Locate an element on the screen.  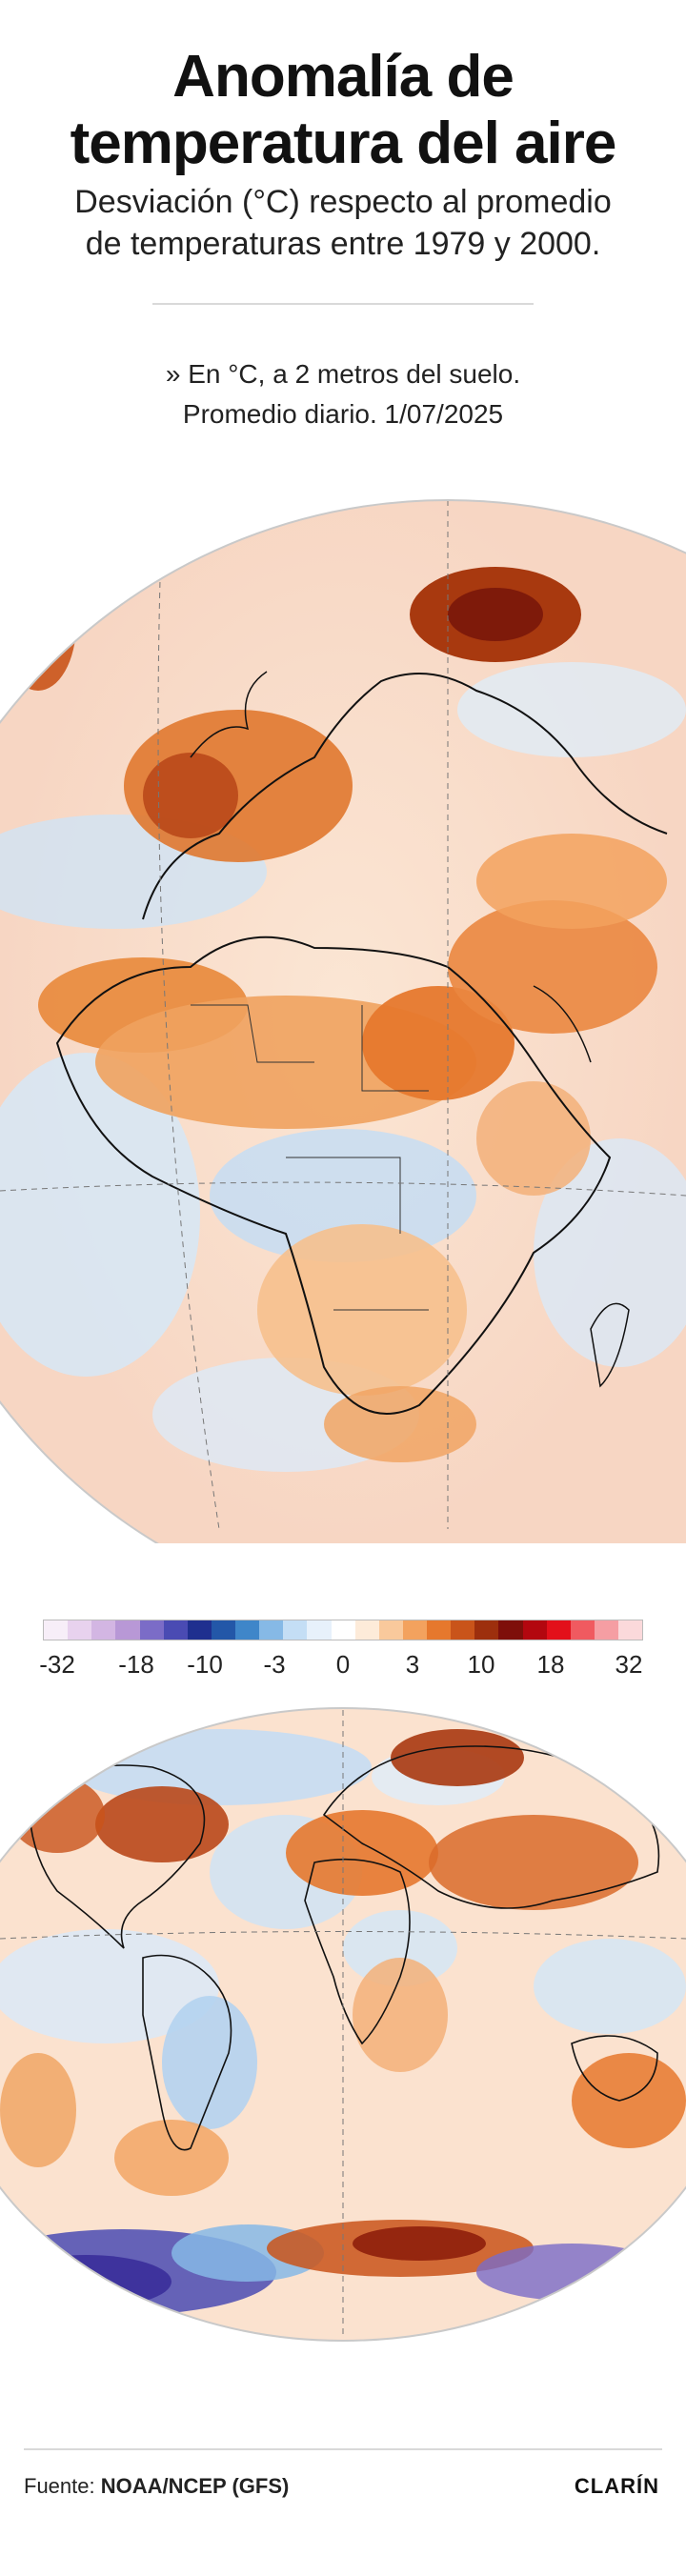
subtitle-line-1: Desviación (°C) respecto al promedio is located at coordinates (343, 202).